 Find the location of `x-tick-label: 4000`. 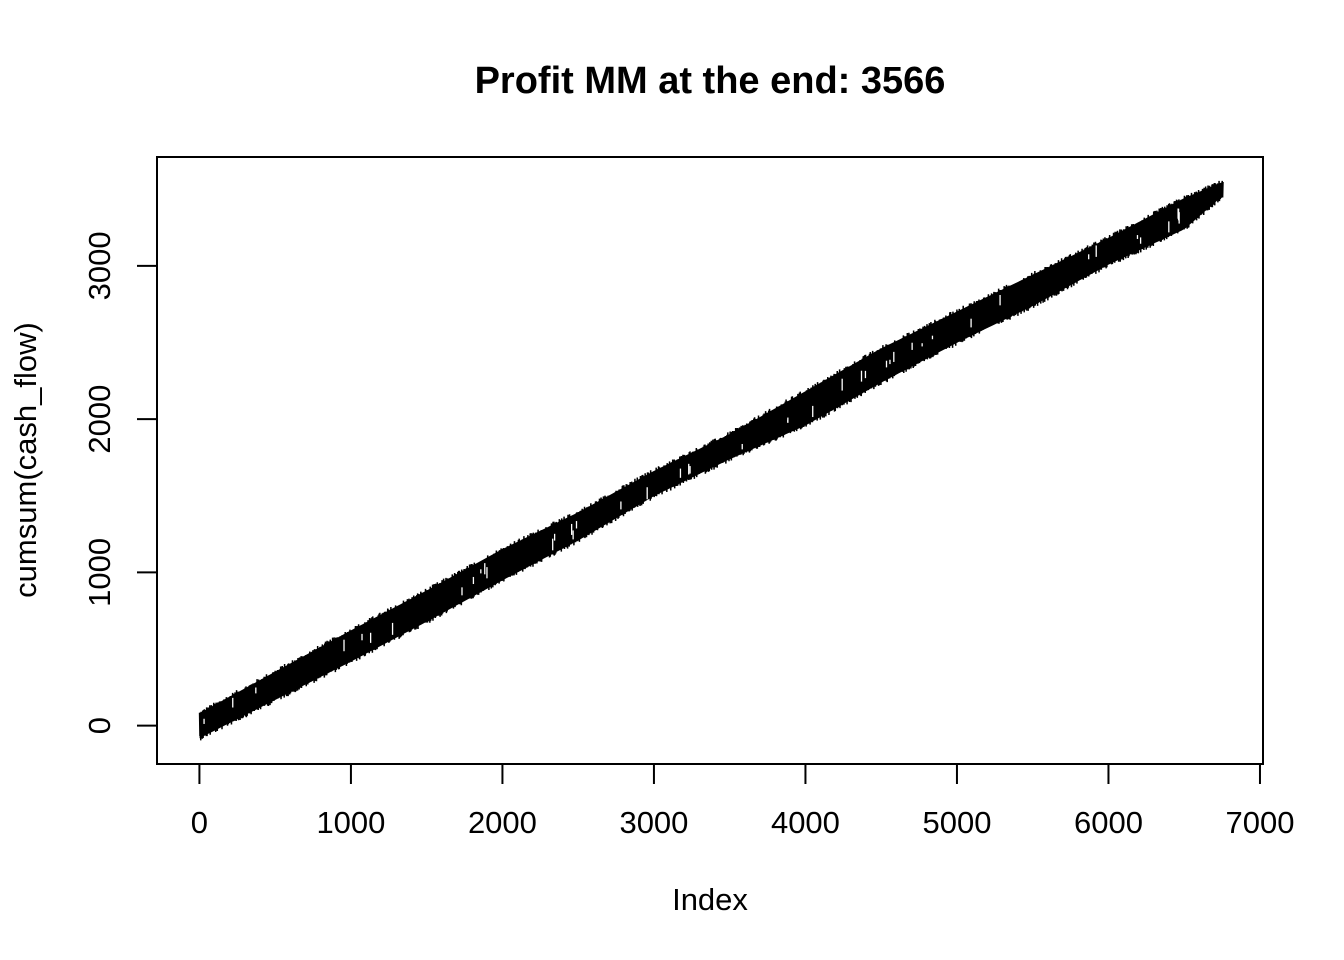

x-tick-label: 4000 is located at coordinates (805, 822).